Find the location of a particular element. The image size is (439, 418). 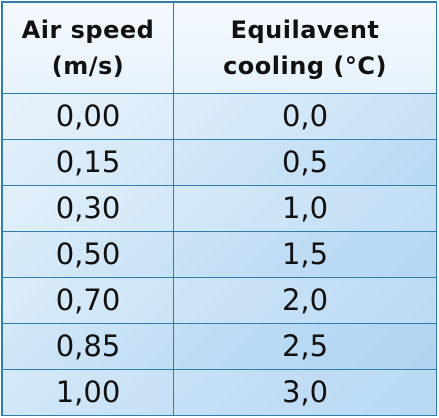

header-line: cooling (°C) is located at coordinates (305, 66).